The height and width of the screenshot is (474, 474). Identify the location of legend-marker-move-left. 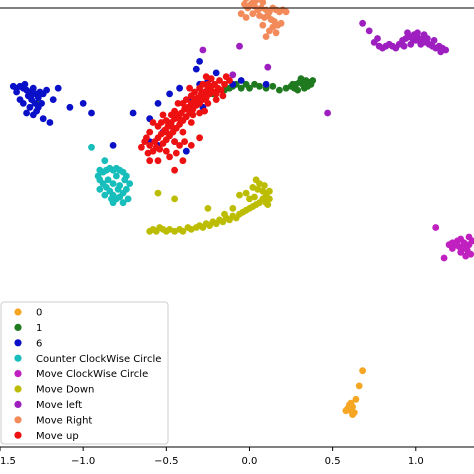
(18, 404).